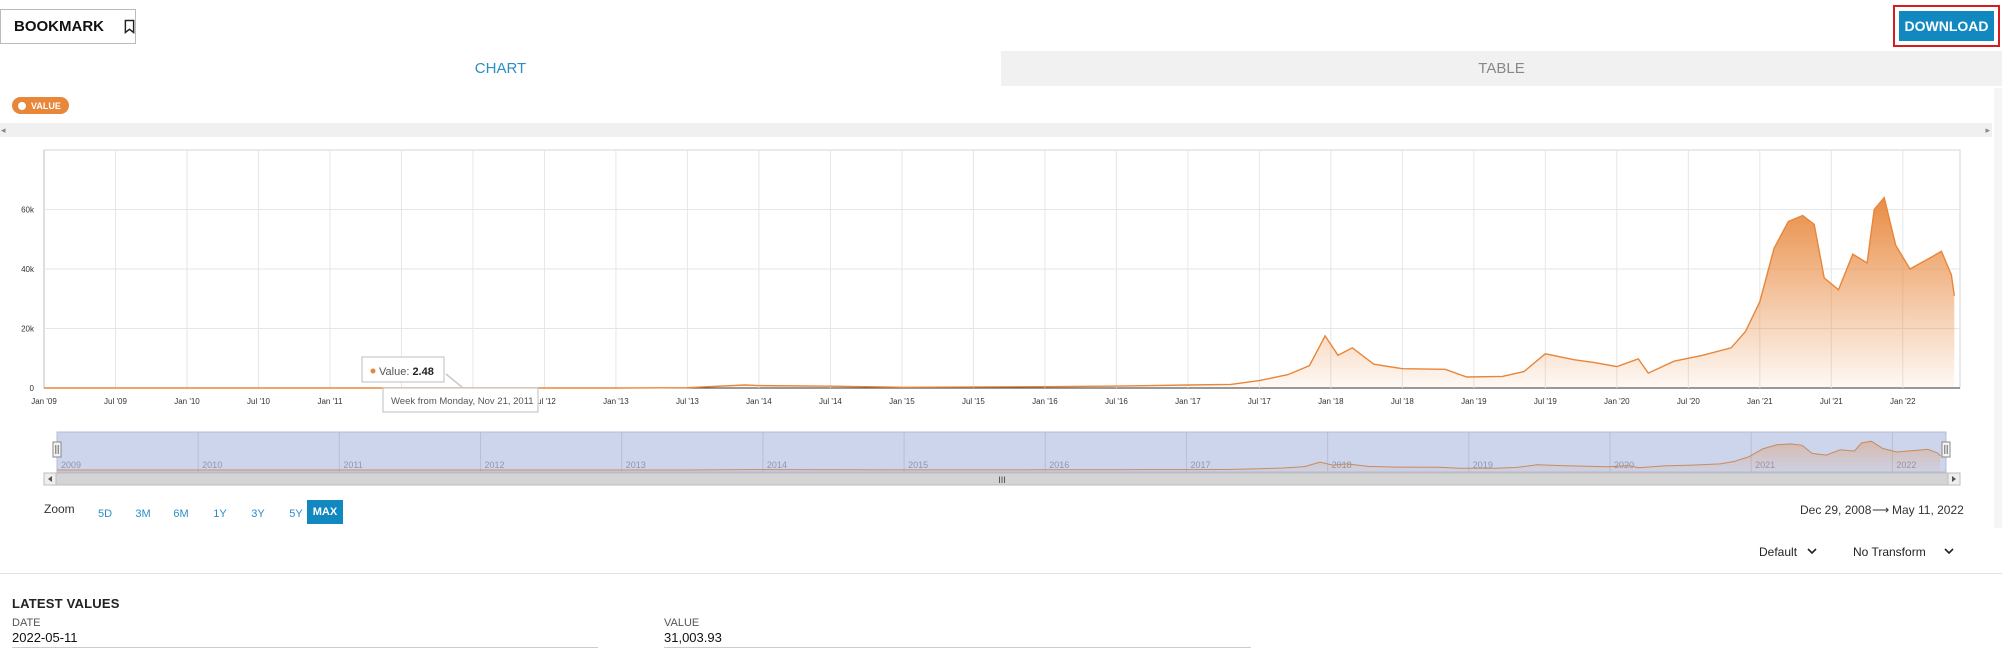 The image size is (2002, 655). Describe the element at coordinates (1688, 401) in the screenshot. I see `x-tick-label: Jul '20` at that location.